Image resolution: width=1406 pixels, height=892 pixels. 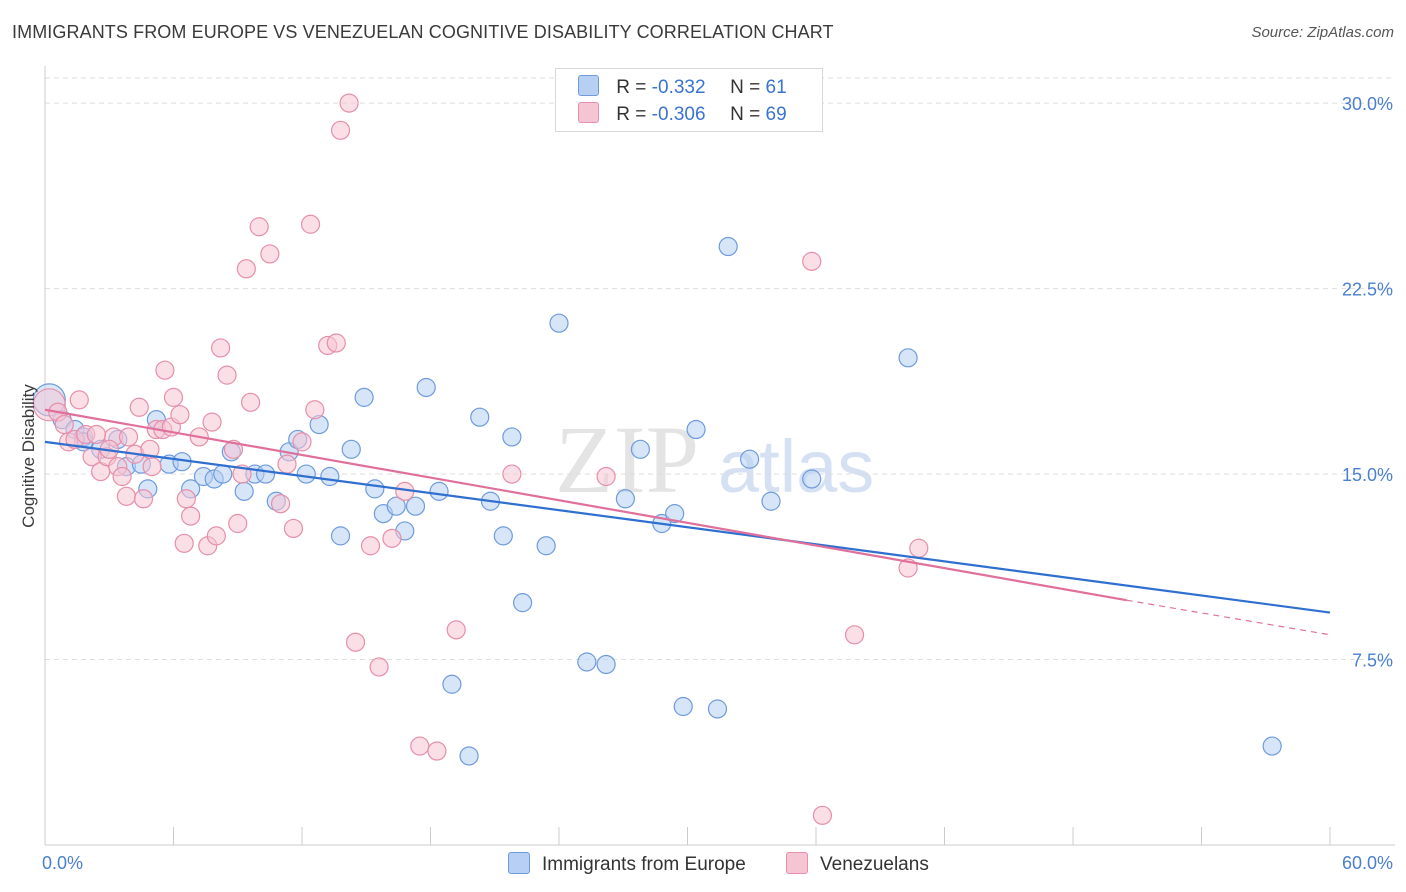 What do you see at coordinates (62, 863) in the screenshot?
I see `x-tick-label: 0.0%` at bounding box center [62, 863].